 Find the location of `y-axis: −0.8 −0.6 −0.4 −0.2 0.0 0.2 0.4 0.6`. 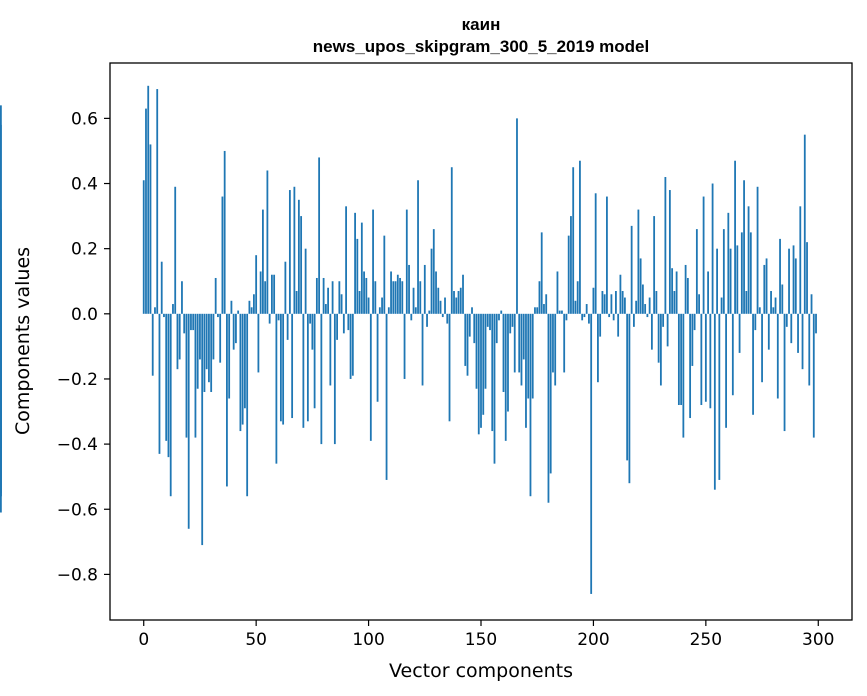

y-axis: −0.8 −0.6 −0.4 −0.2 0.0 0.2 0.4 0.6 is located at coordinates (83, 347).